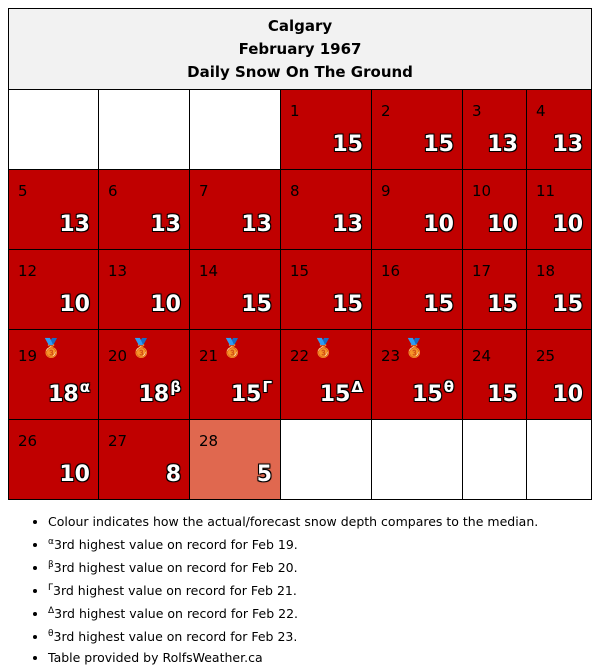 The image size is (600, 669). What do you see at coordinates (175, 636) in the screenshot?
I see `footnote-text: 3rd highest value on record for Feb 23.` at bounding box center [175, 636].